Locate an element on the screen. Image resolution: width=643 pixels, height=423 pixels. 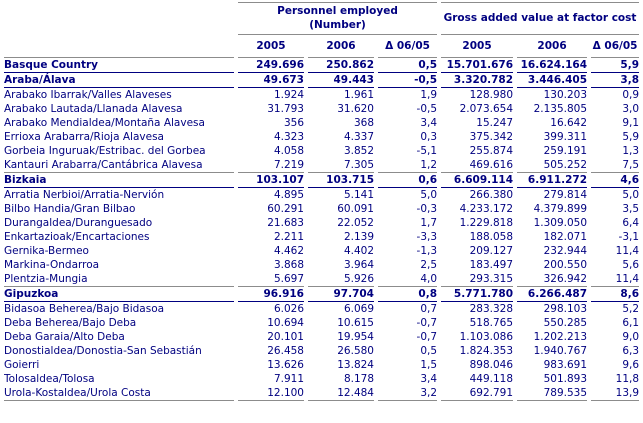
cell-value: 232.944 is located at coordinates (565, 251).